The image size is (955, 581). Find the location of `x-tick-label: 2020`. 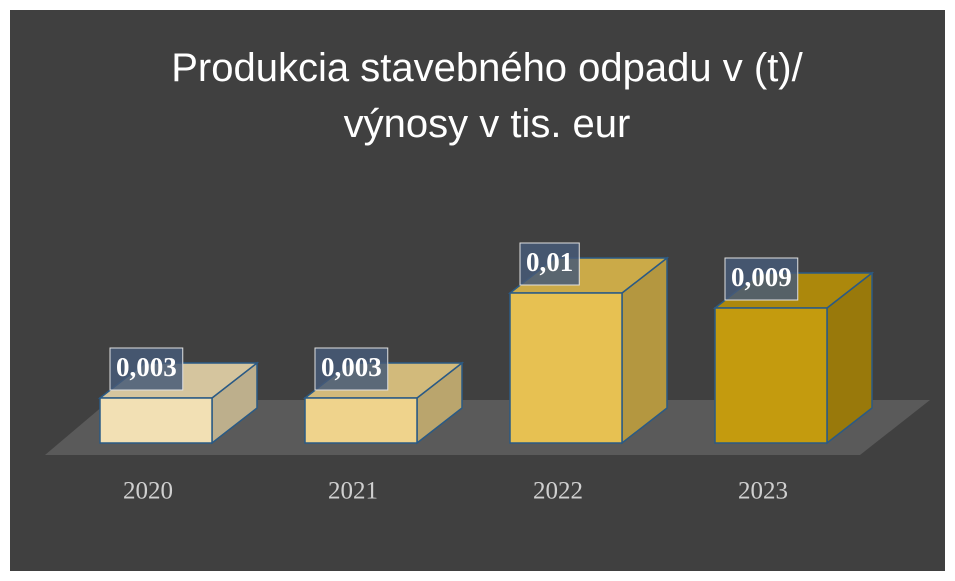

x-tick-label: 2020 is located at coordinates (148, 491).